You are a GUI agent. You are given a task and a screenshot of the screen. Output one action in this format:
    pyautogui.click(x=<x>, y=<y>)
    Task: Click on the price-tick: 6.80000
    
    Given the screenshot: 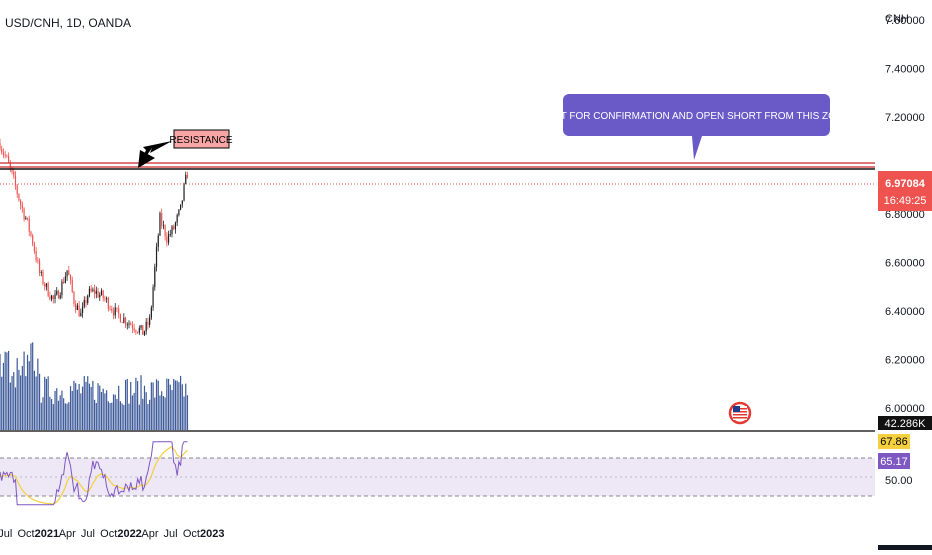 What is the action you would take?
    pyautogui.click(x=905, y=215)
    